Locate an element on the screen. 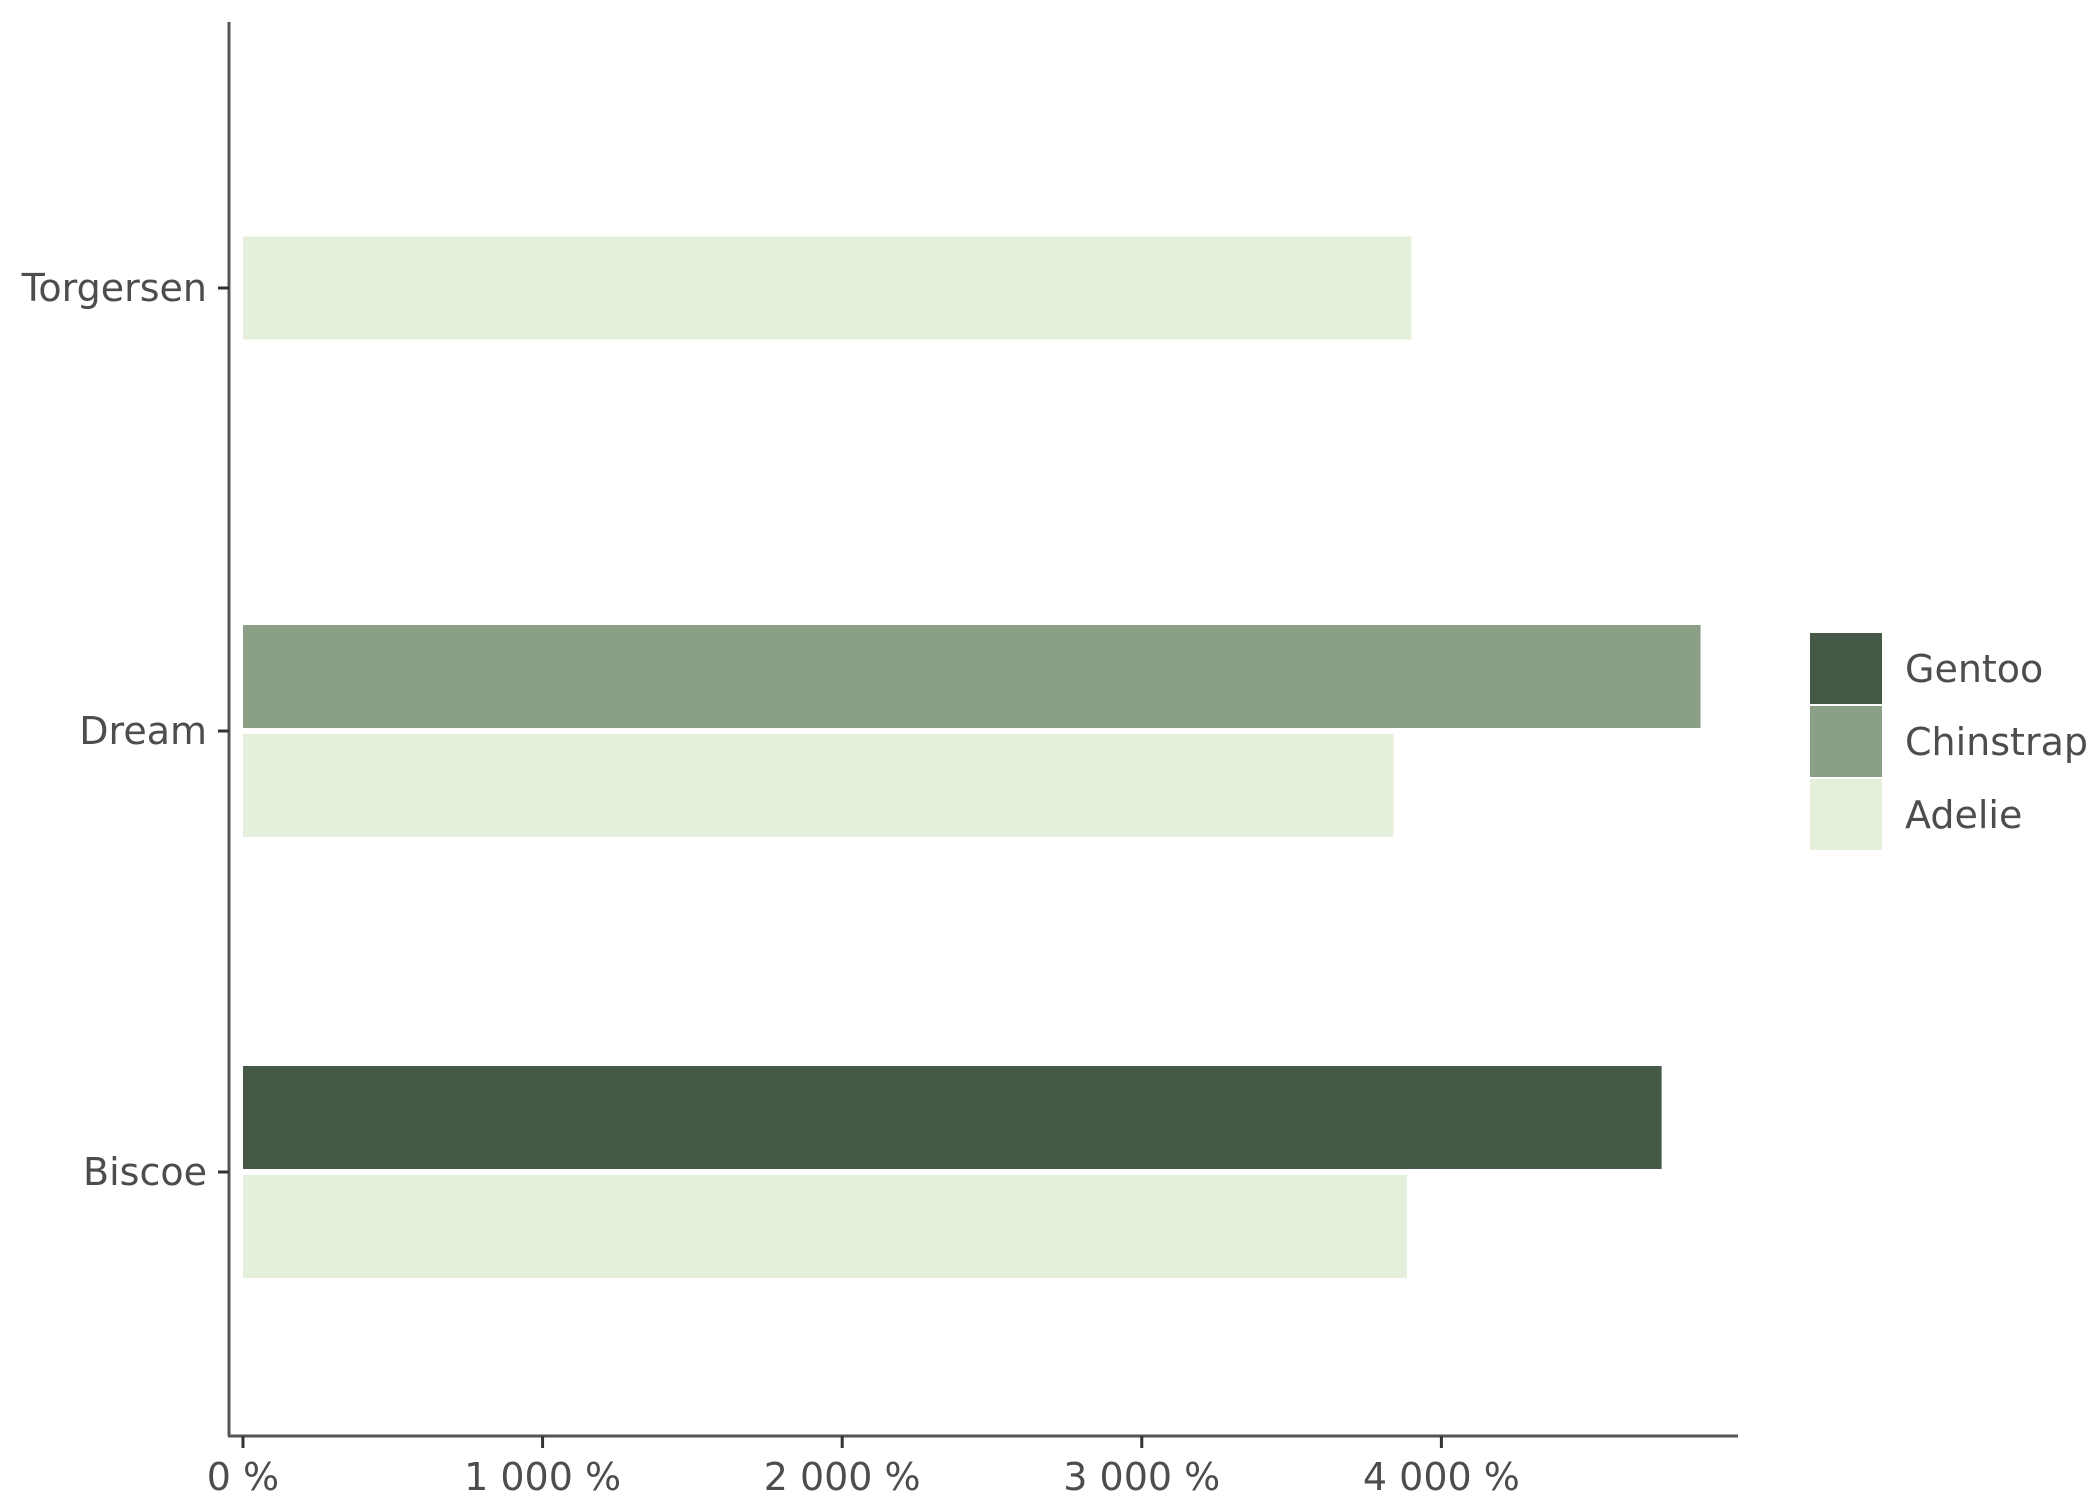 This screenshot has width=2100, height=1500. legend-label-gentoo: Gentoo is located at coordinates (1974, 669).